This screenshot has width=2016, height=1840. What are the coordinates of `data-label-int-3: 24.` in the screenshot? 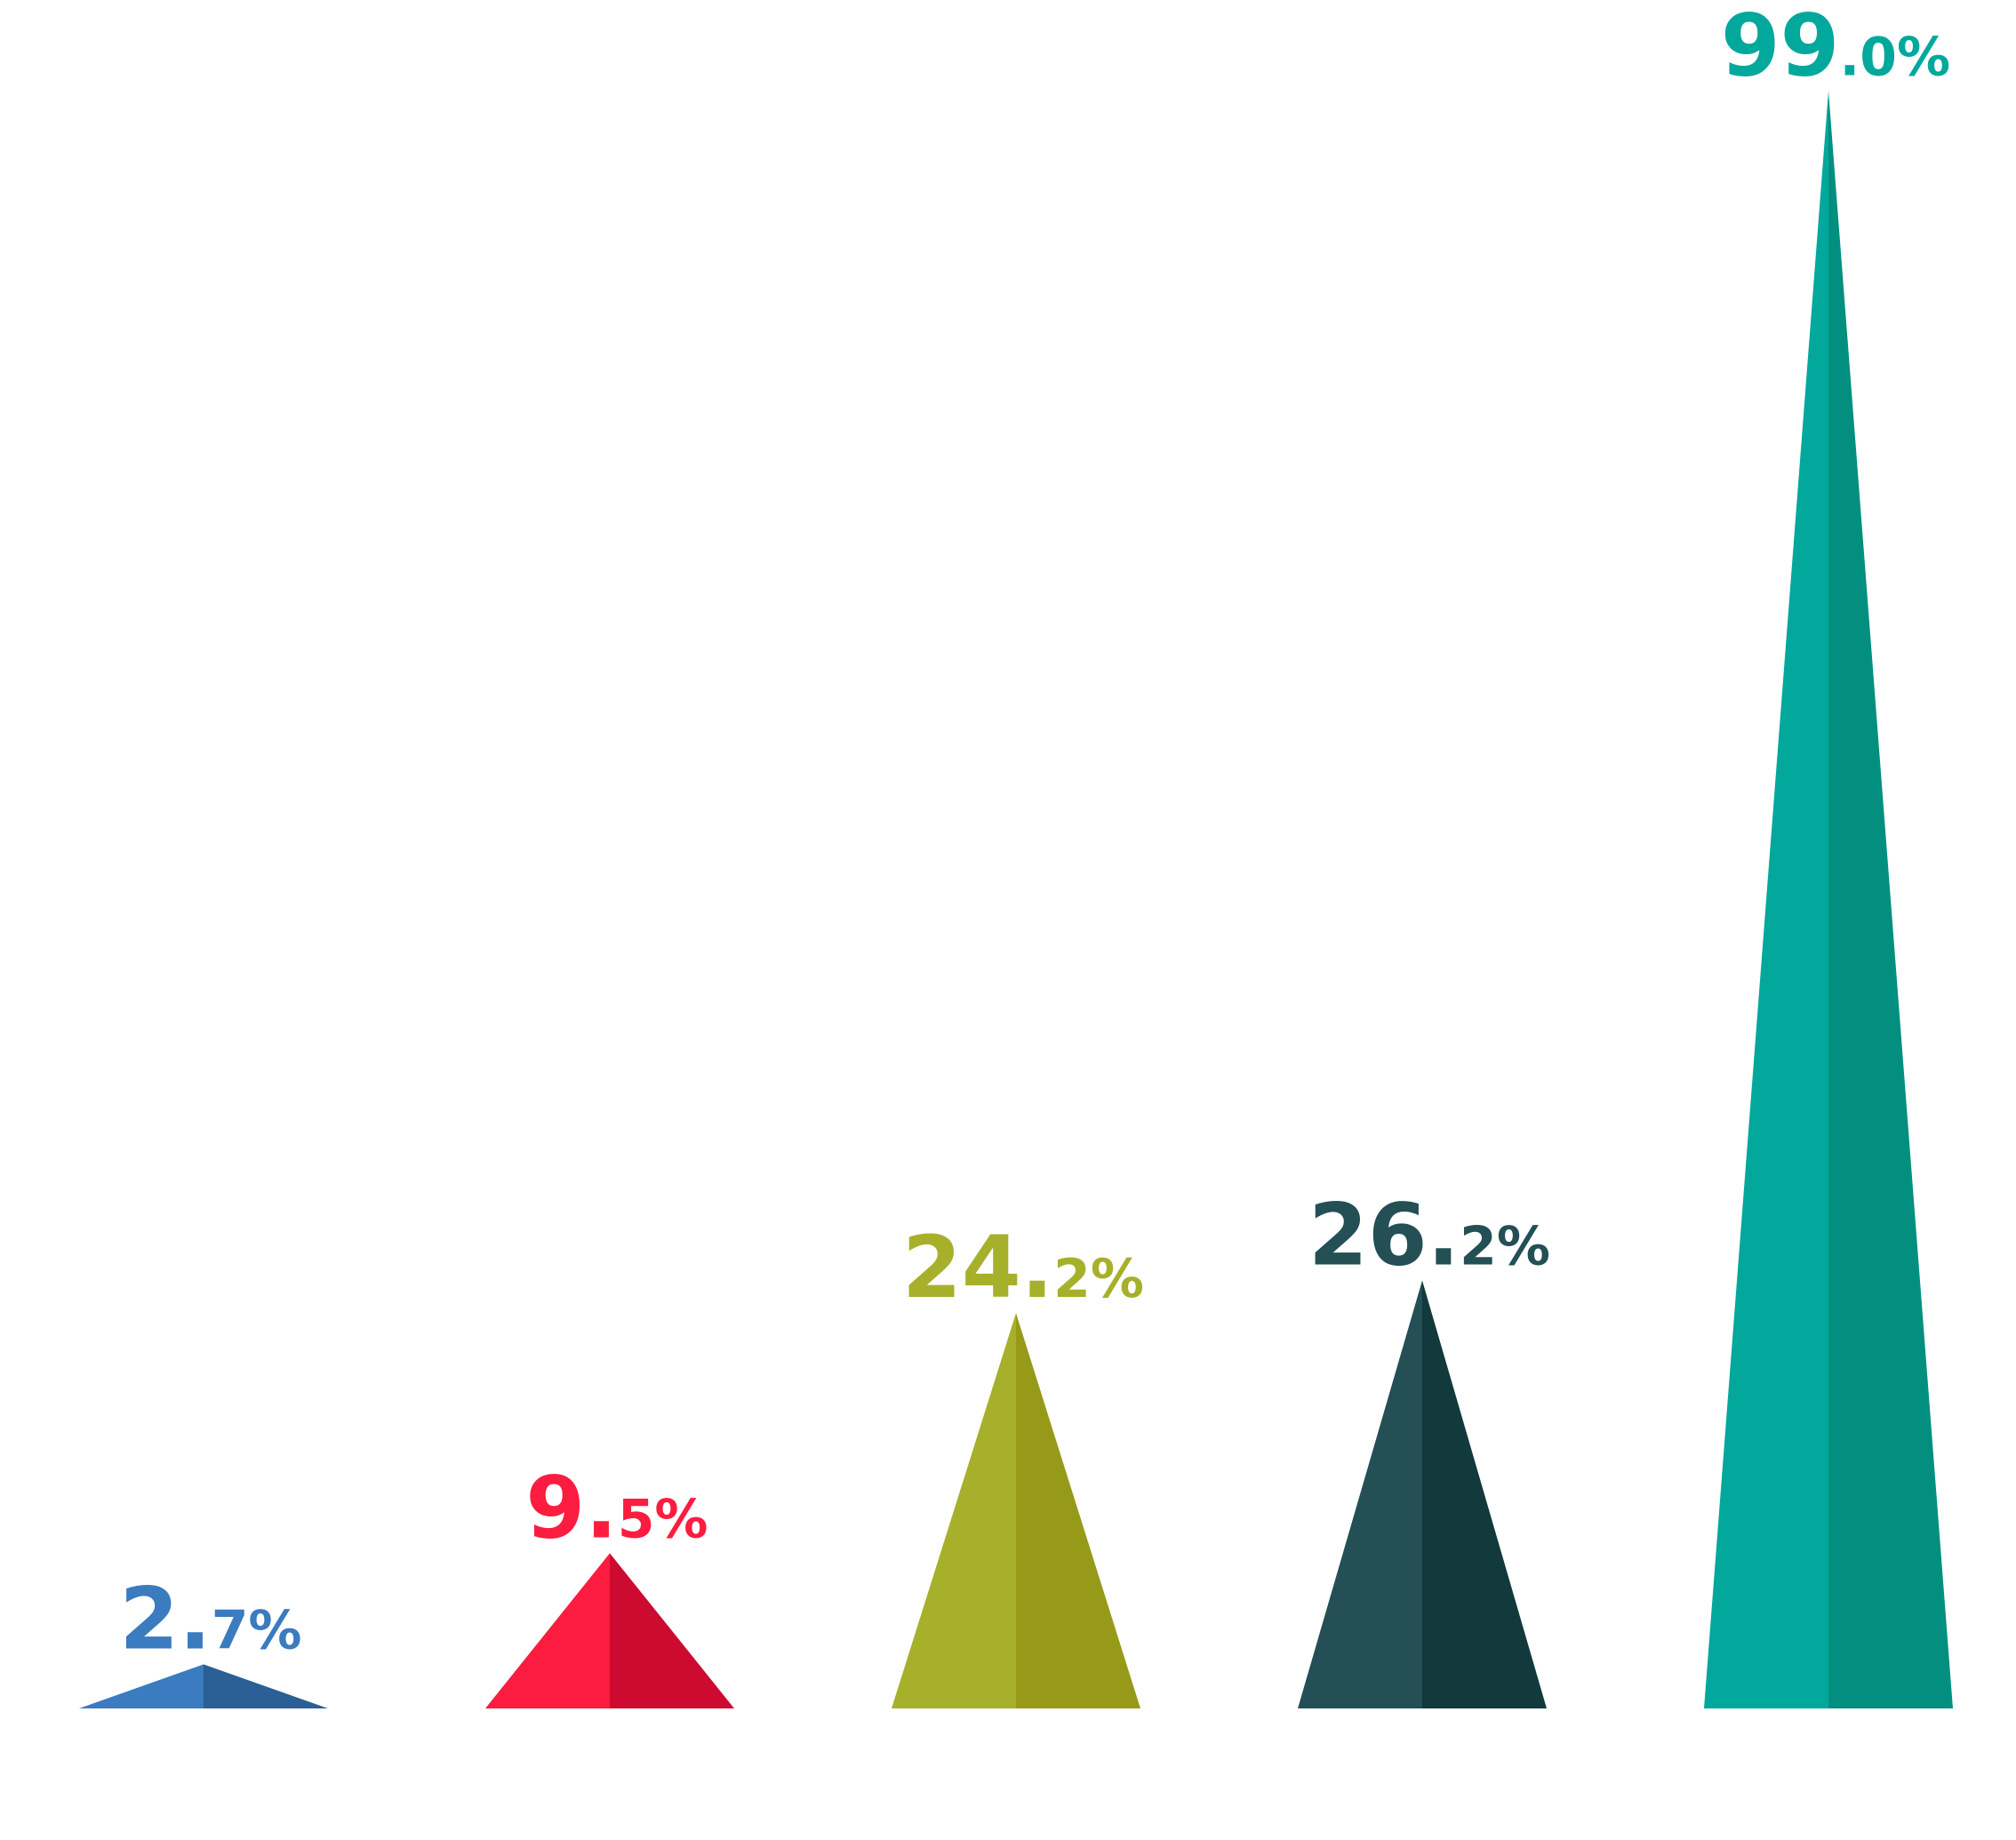 It's located at (977, 1267).